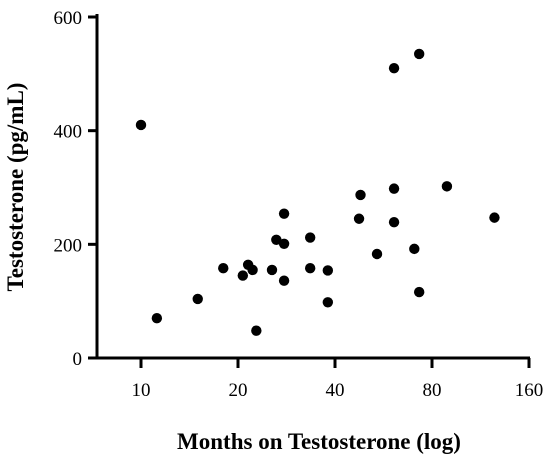  What do you see at coordinates (141, 390) in the screenshot?
I see `x-tick-label: 10` at bounding box center [141, 390].